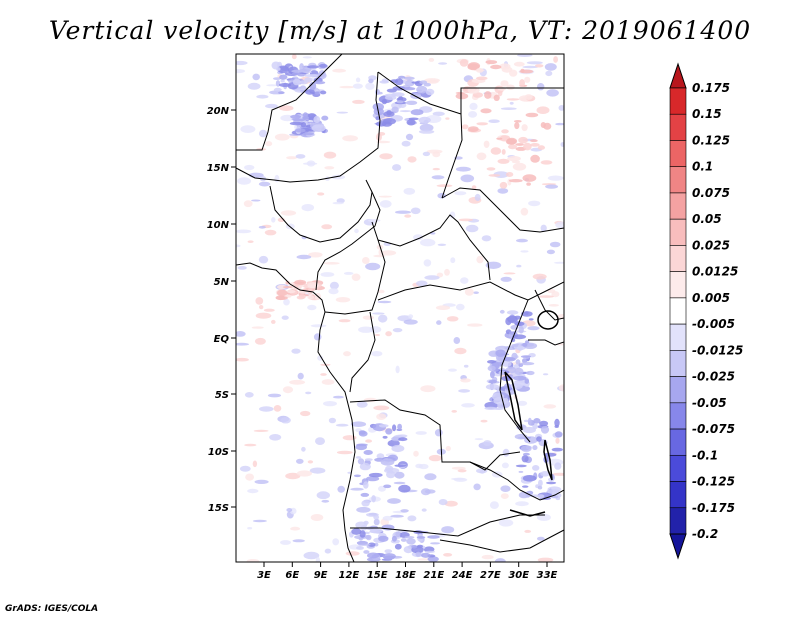 This screenshot has height=618, width=800. Describe the element at coordinates (678, 546) in the screenshot. I see `colorbar-bottom-triangle` at that location.